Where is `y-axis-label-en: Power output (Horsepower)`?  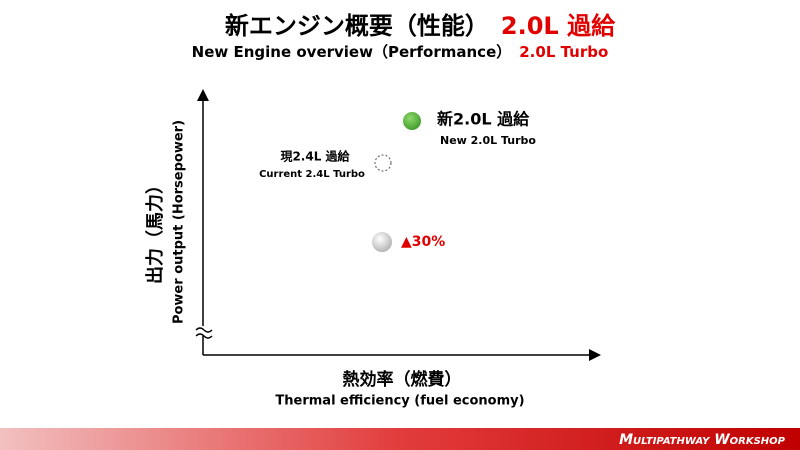 y-axis-label-en: Power output (Horsepower) is located at coordinates (179, 222).